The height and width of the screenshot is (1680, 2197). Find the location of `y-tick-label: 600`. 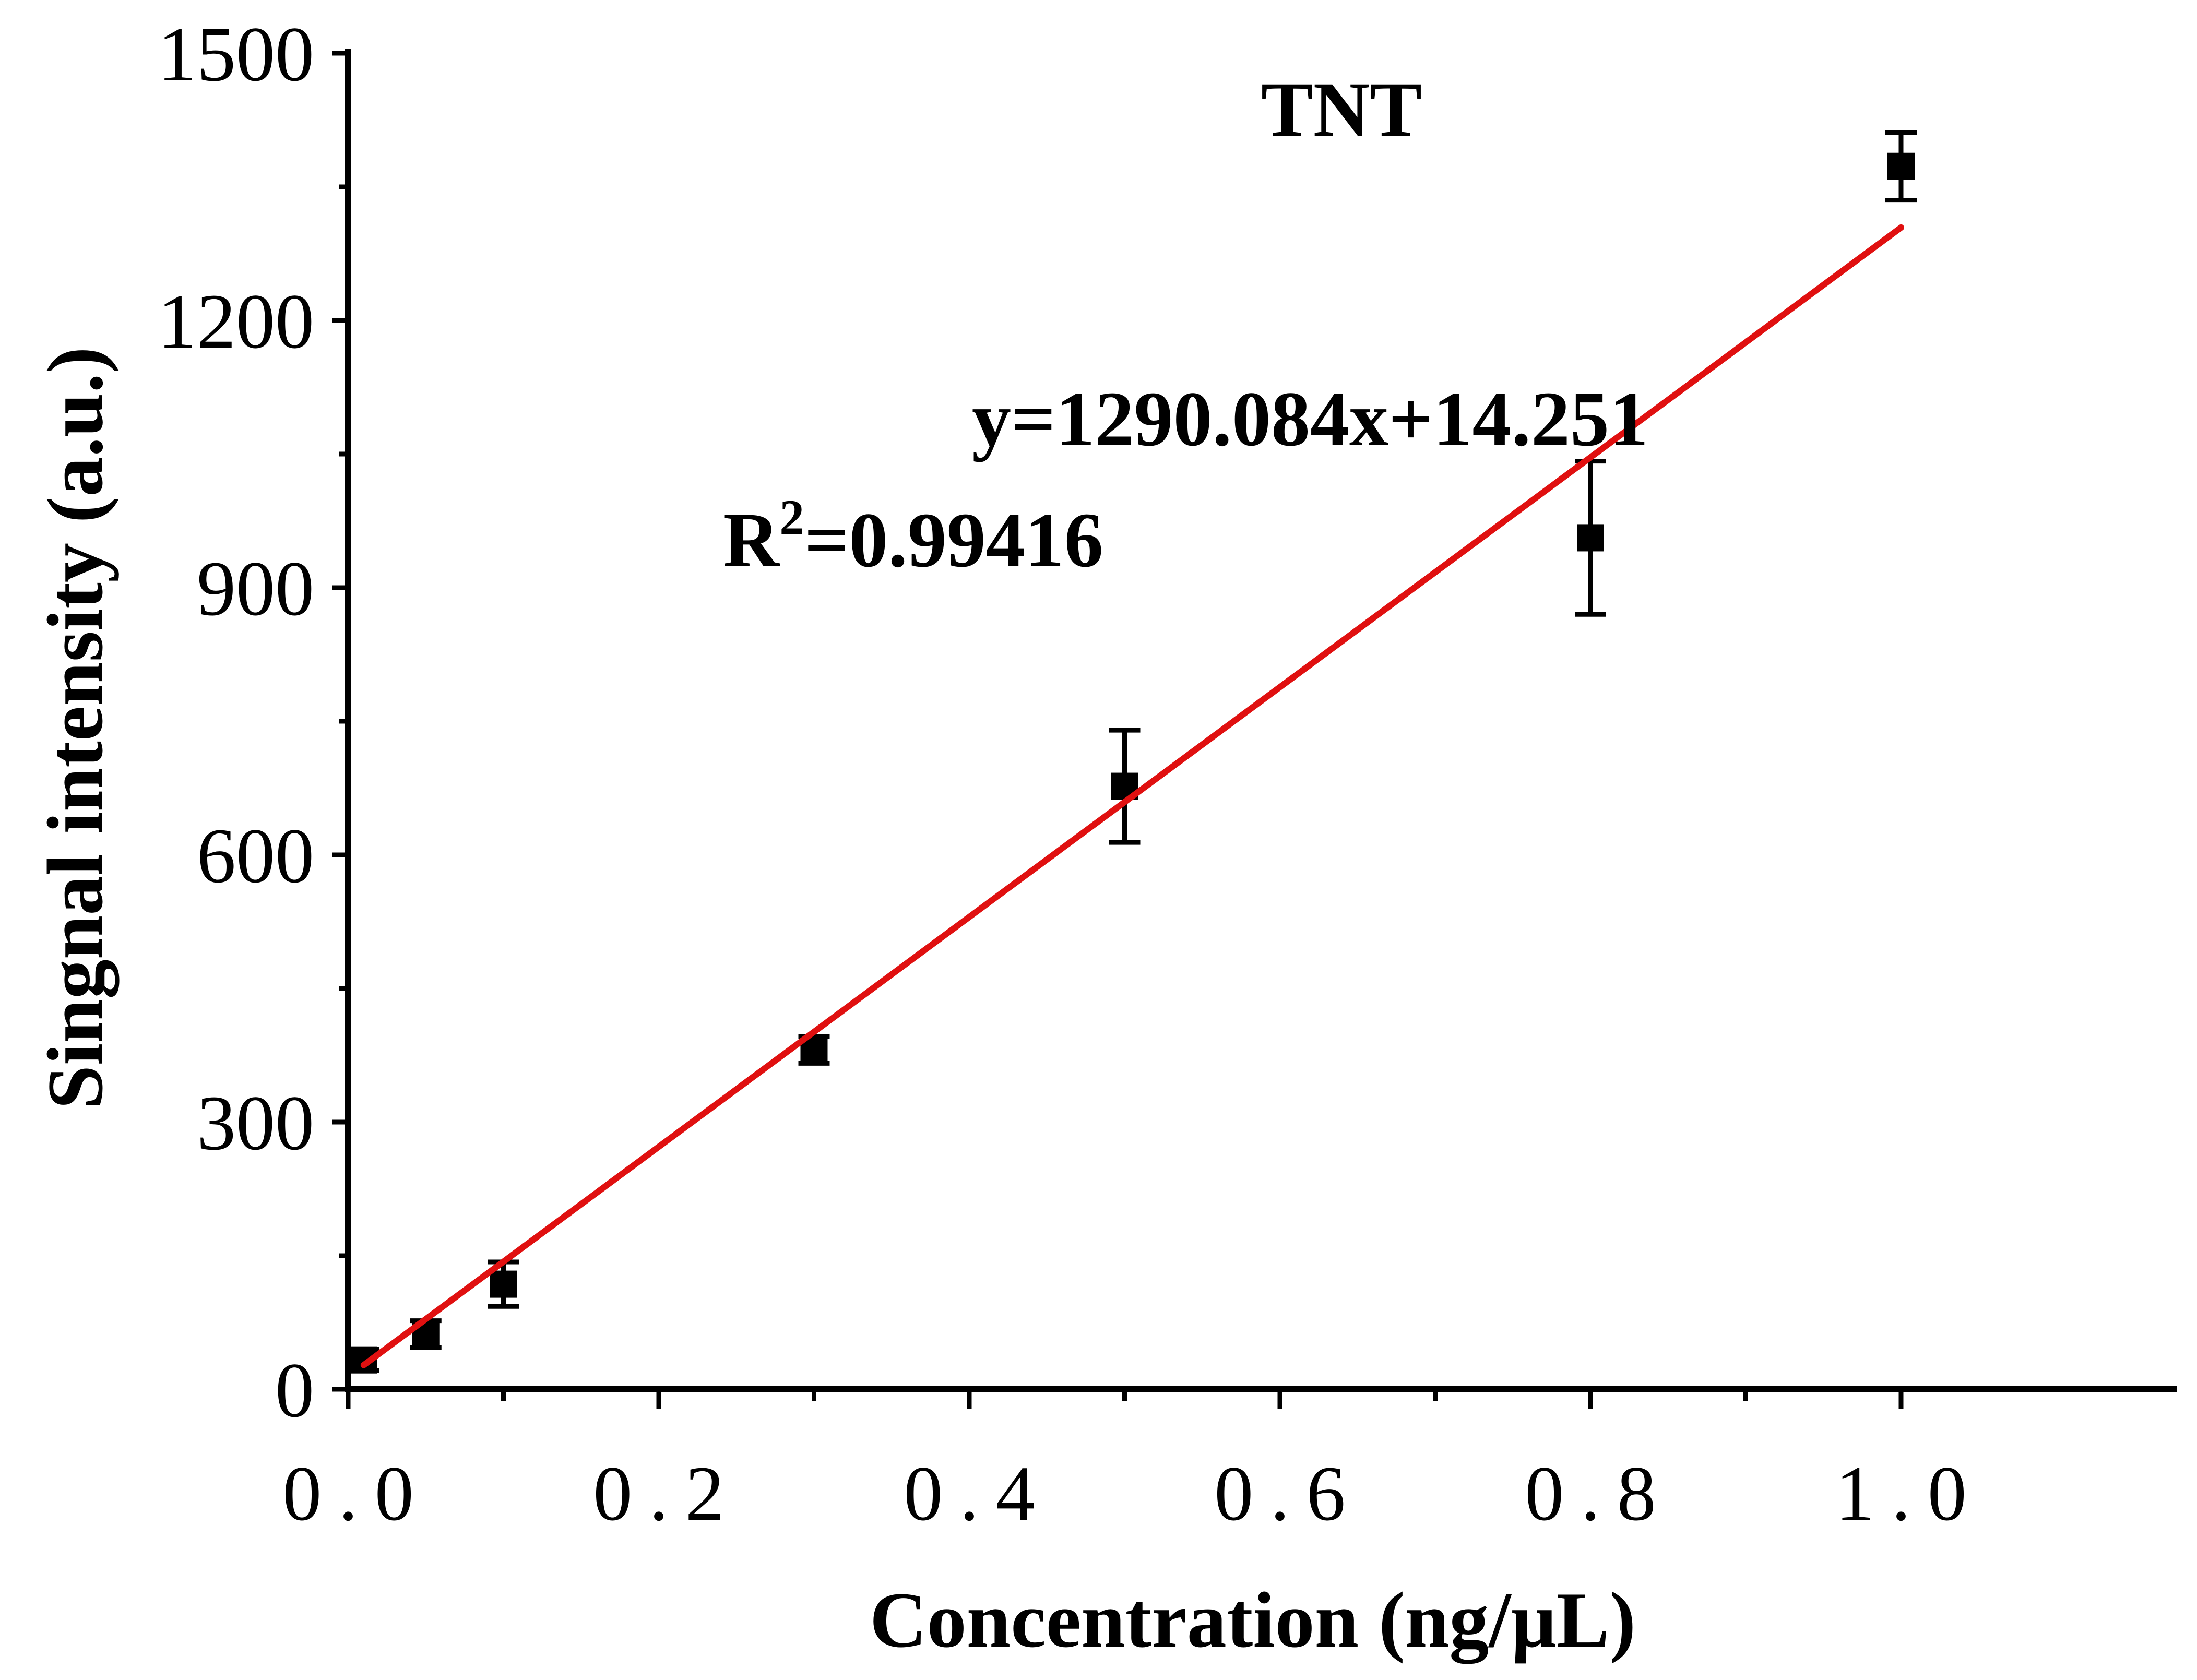

y-tick-label: 600 is located at coordinates (255, 856).